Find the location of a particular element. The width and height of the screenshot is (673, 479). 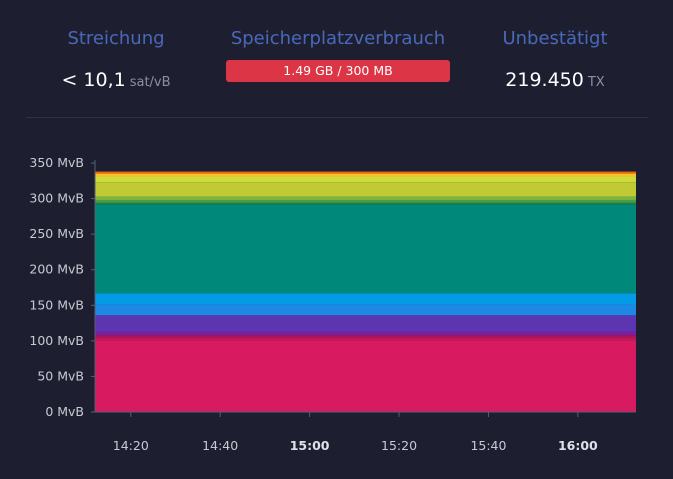

y-tick-label: 0 MvB is located at coordinates (64, 411).